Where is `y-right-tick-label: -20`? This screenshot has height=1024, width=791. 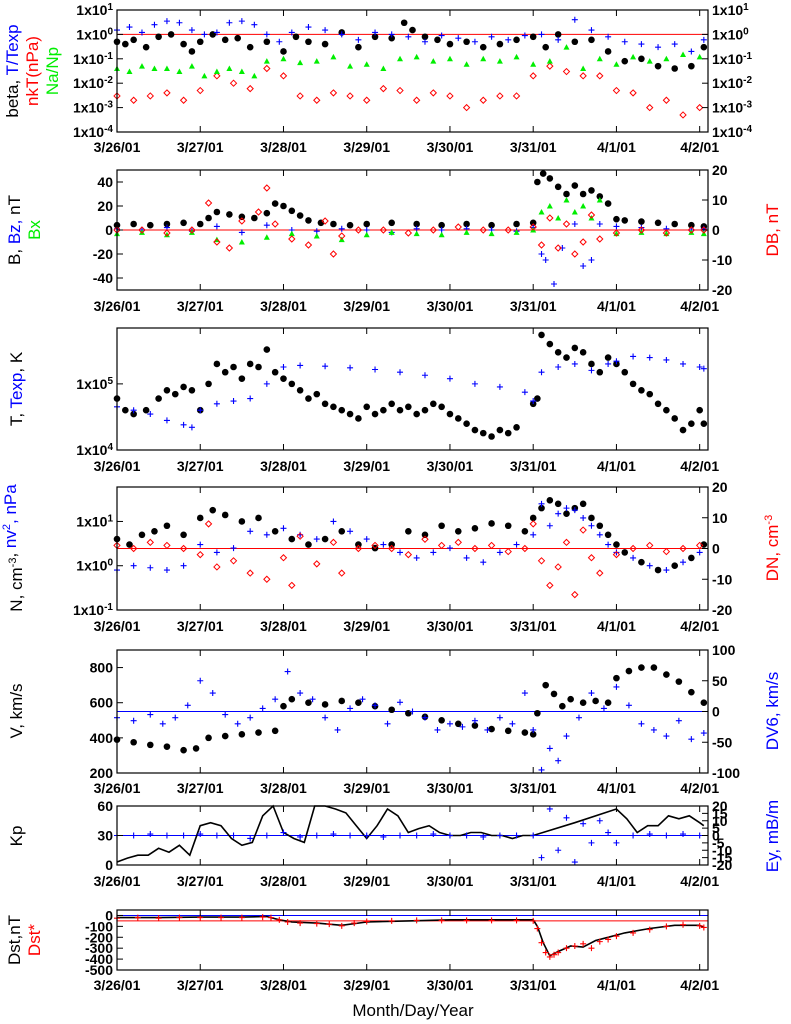
y-right-tick-label: -20 is located at coordinates (722, 865).